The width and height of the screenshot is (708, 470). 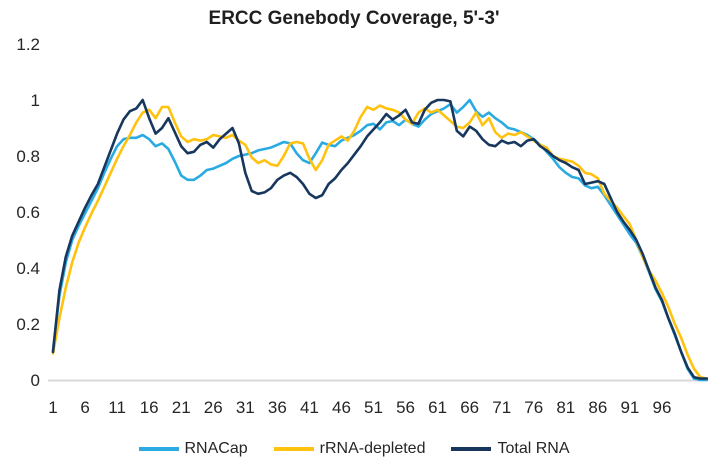 I want to click on x-tick-label: 81, so click(x=565, y=407).